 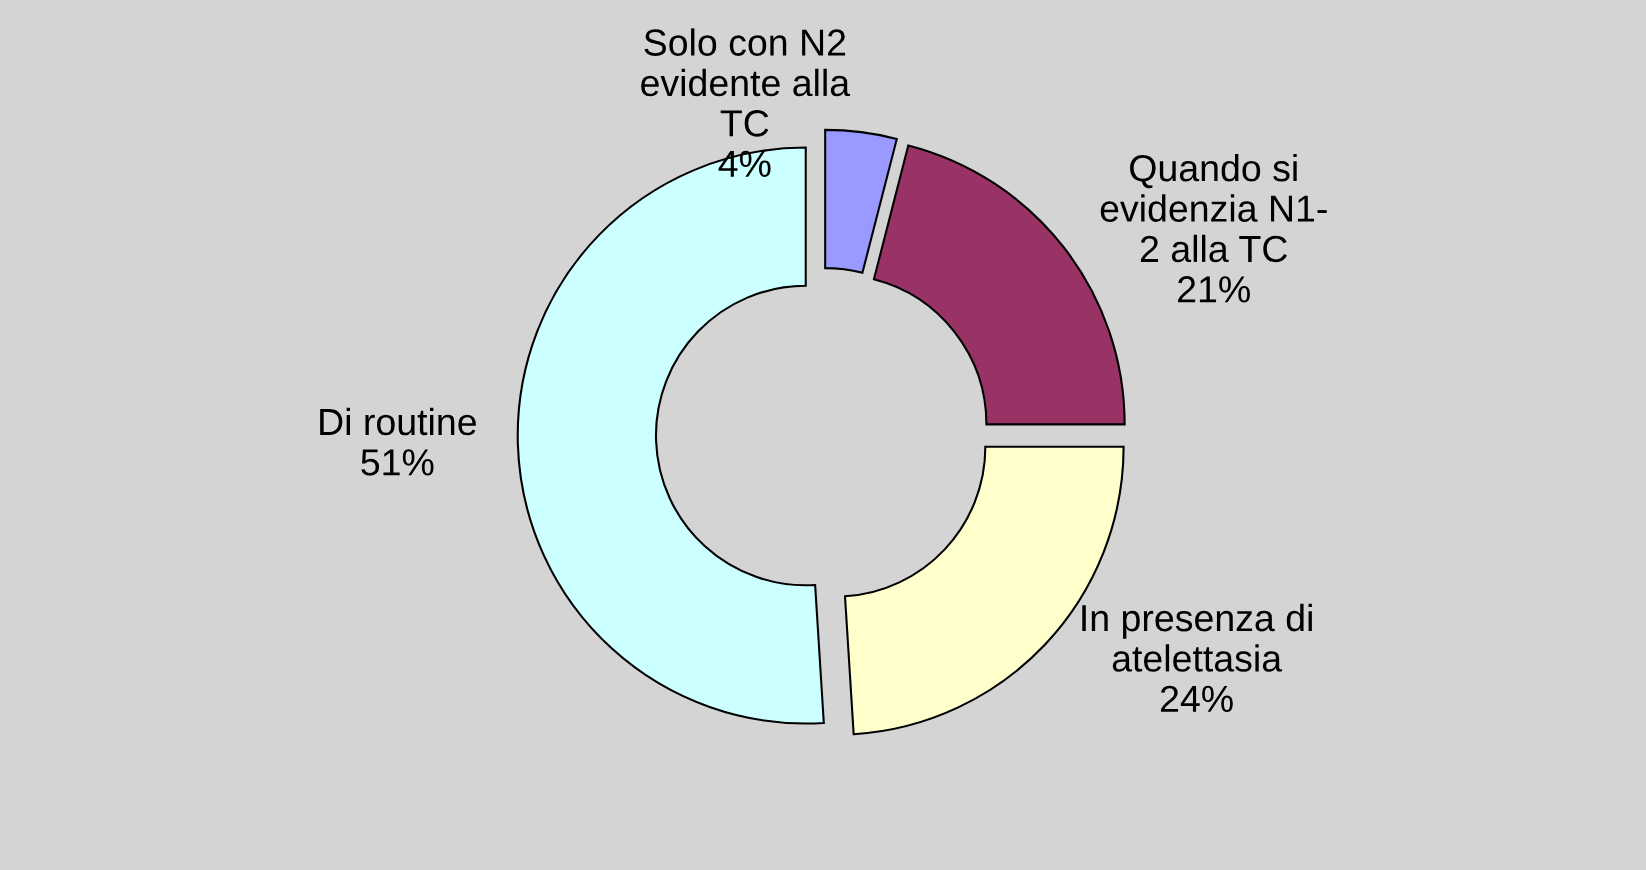 I want to click on slice-label: In presenza di atelettasia, so click(x=1197, y=637).